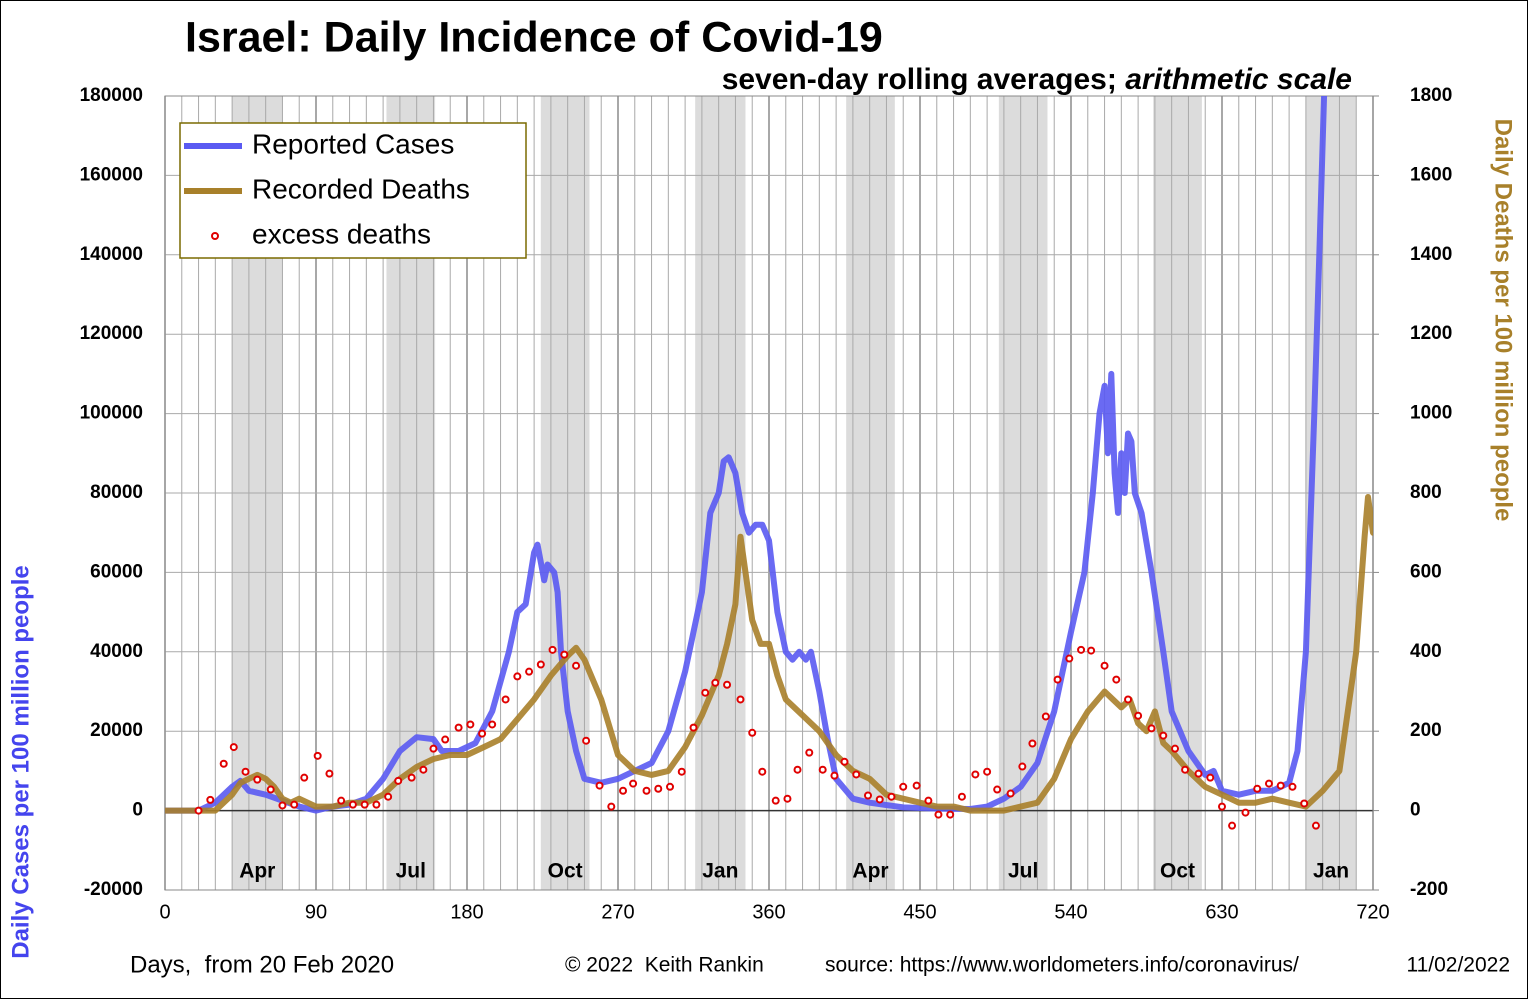  I want to click on subtitle-part: seven-day rolling averages;, so click(924, 79).